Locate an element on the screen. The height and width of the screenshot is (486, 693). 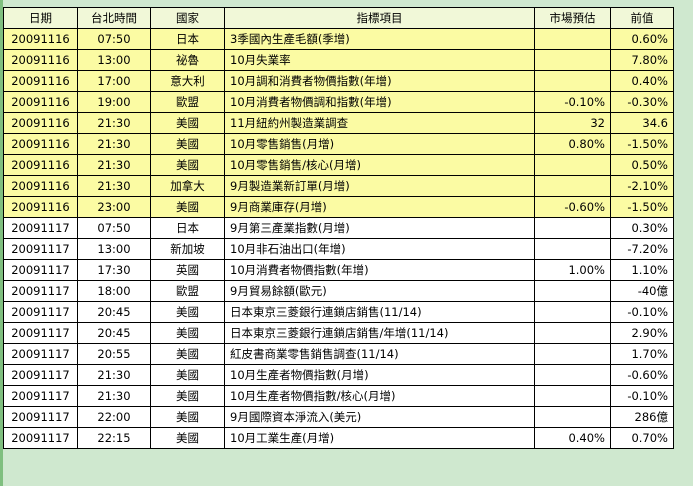
header-taipei-time: 台北時間 is located at coordinates (114, 18).